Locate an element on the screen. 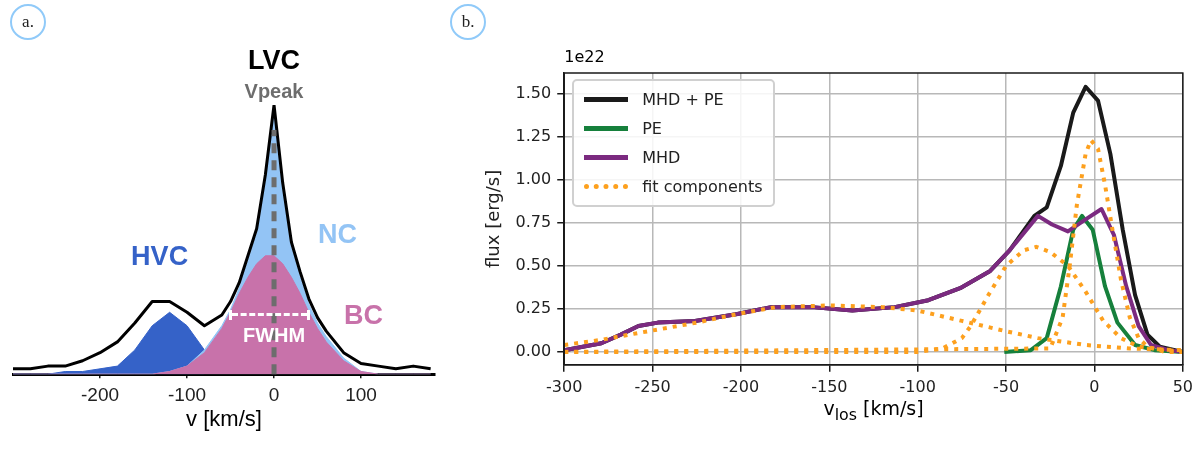 This screenshot has height=453, width=1199. series-label: HVC is located at coordinates (160, 255).